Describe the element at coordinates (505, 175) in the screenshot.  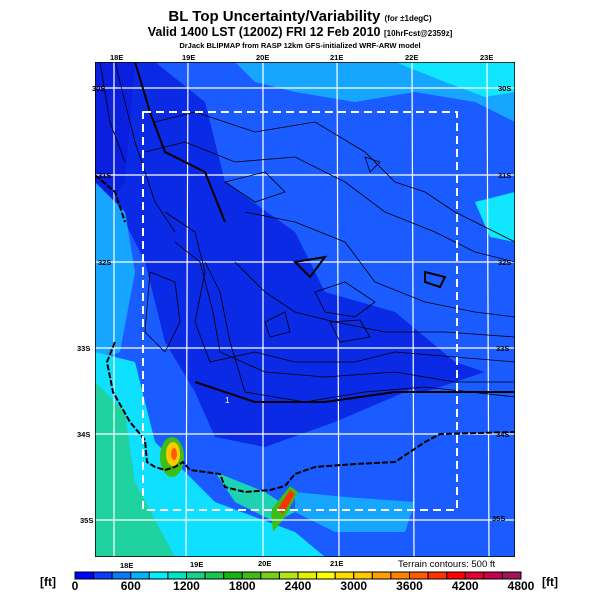
I see `lat-label-right: 31S` at that location.